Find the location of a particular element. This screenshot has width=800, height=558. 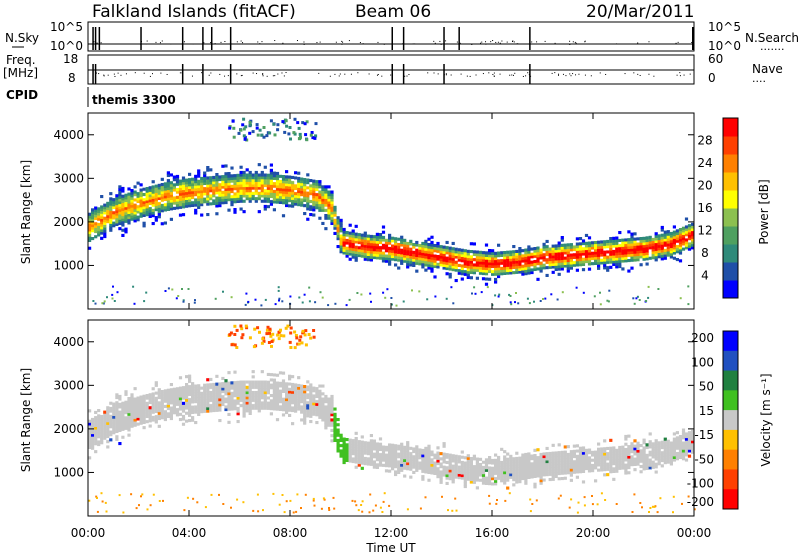

nsearch-tick-top: 10^5 is located at coordinates (724, 27).